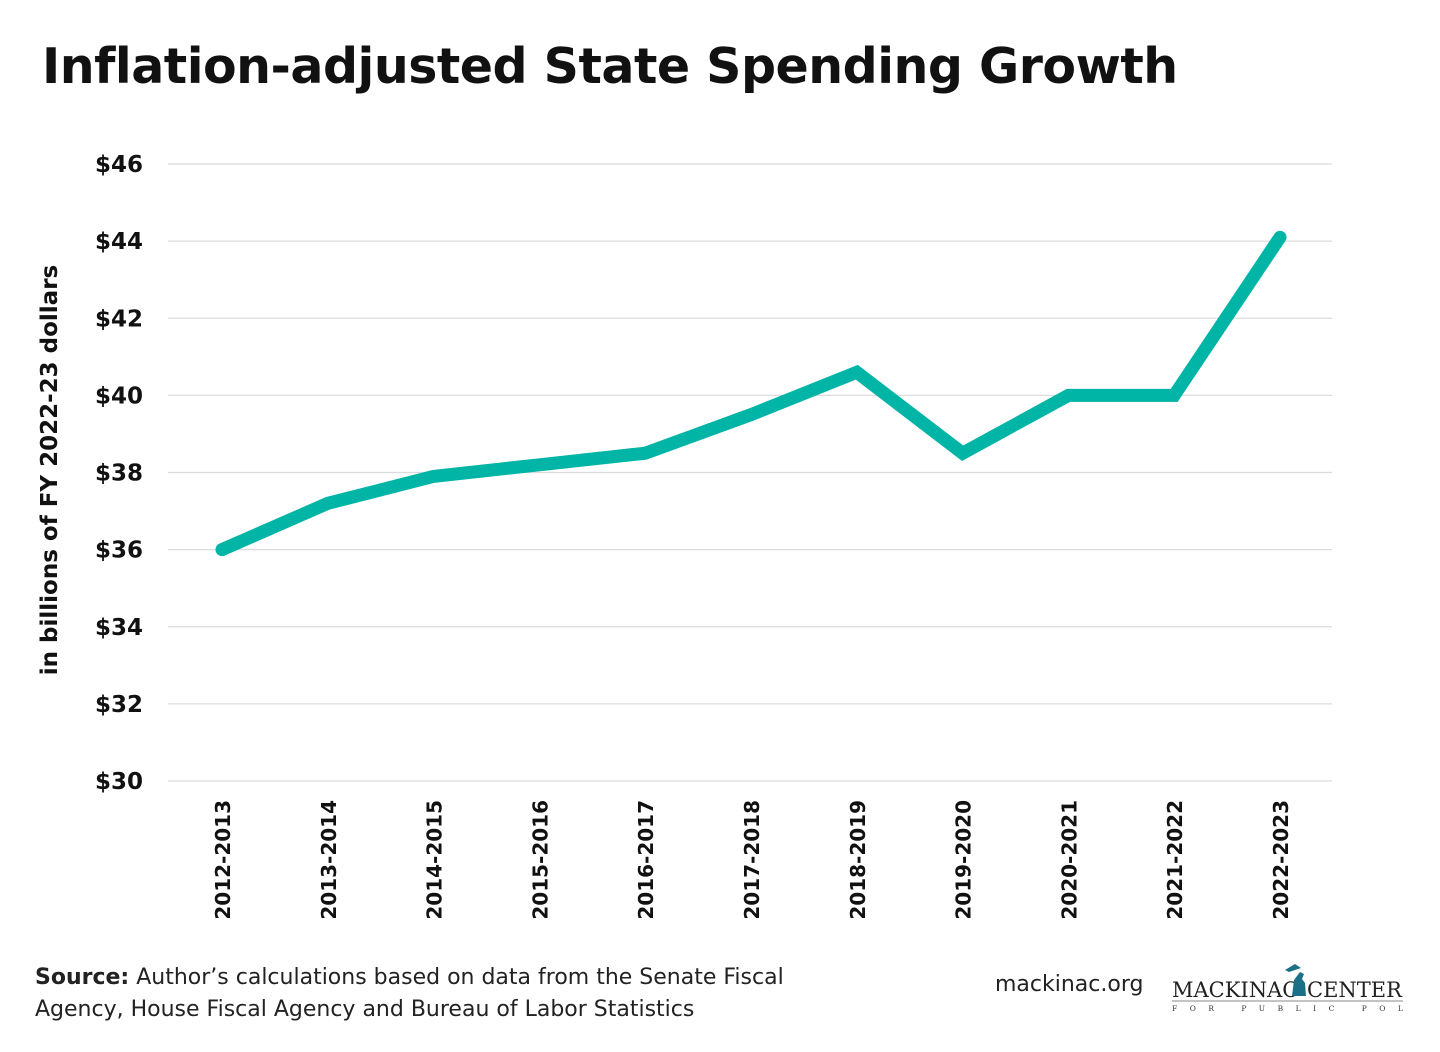 Image resolution: width=1440 pixels, height=1052 pixels. Describe the element at coordinates (119, 782) in the screenshot. I see `y-tick-label: $30` at that location.